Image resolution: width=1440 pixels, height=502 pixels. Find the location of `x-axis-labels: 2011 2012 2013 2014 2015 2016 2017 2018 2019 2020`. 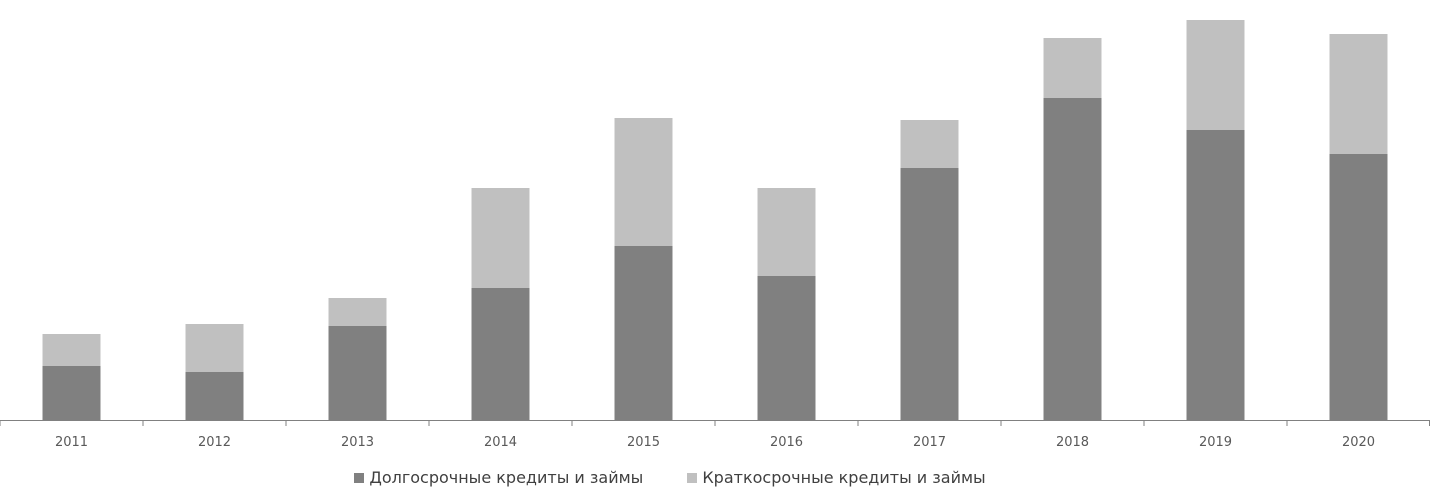

x-axis-labels: 2011 2012 2013 2014 2015 2016 2017 2018 2019 2020 is located at coordinates (715, 442).